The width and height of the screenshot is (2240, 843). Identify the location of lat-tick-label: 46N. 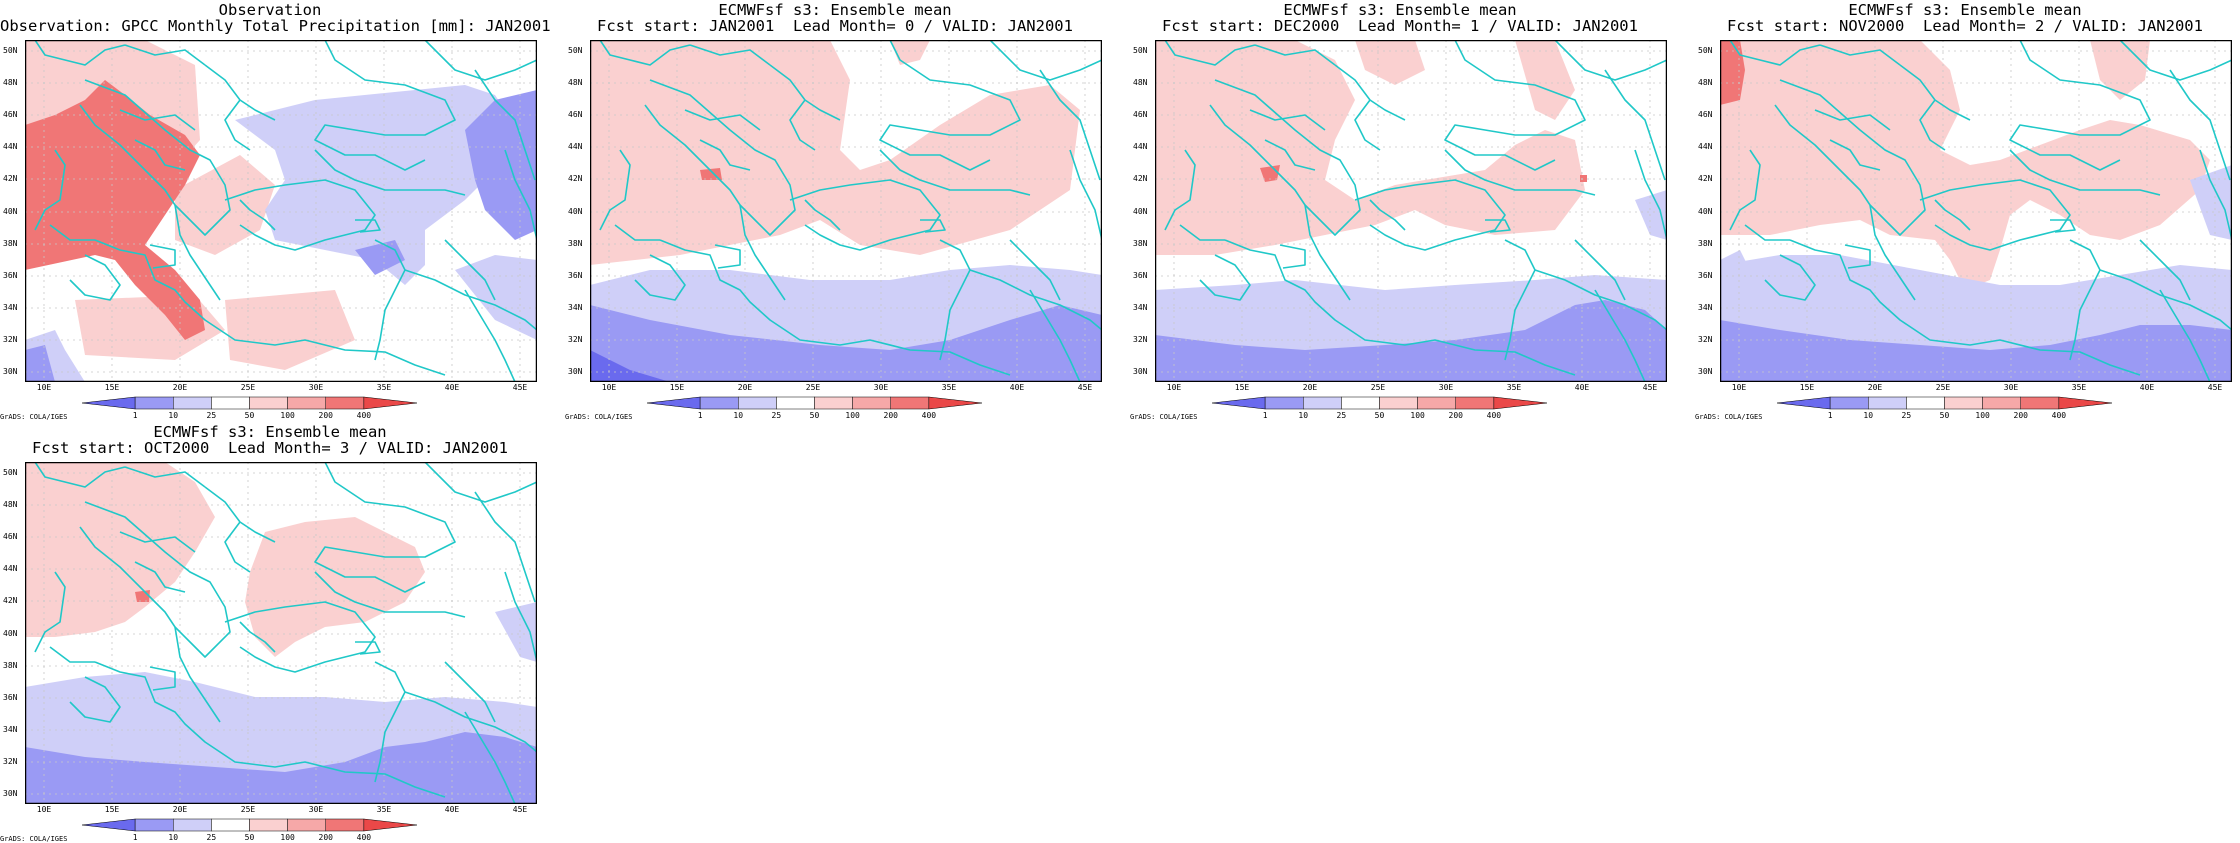
(575, 114).